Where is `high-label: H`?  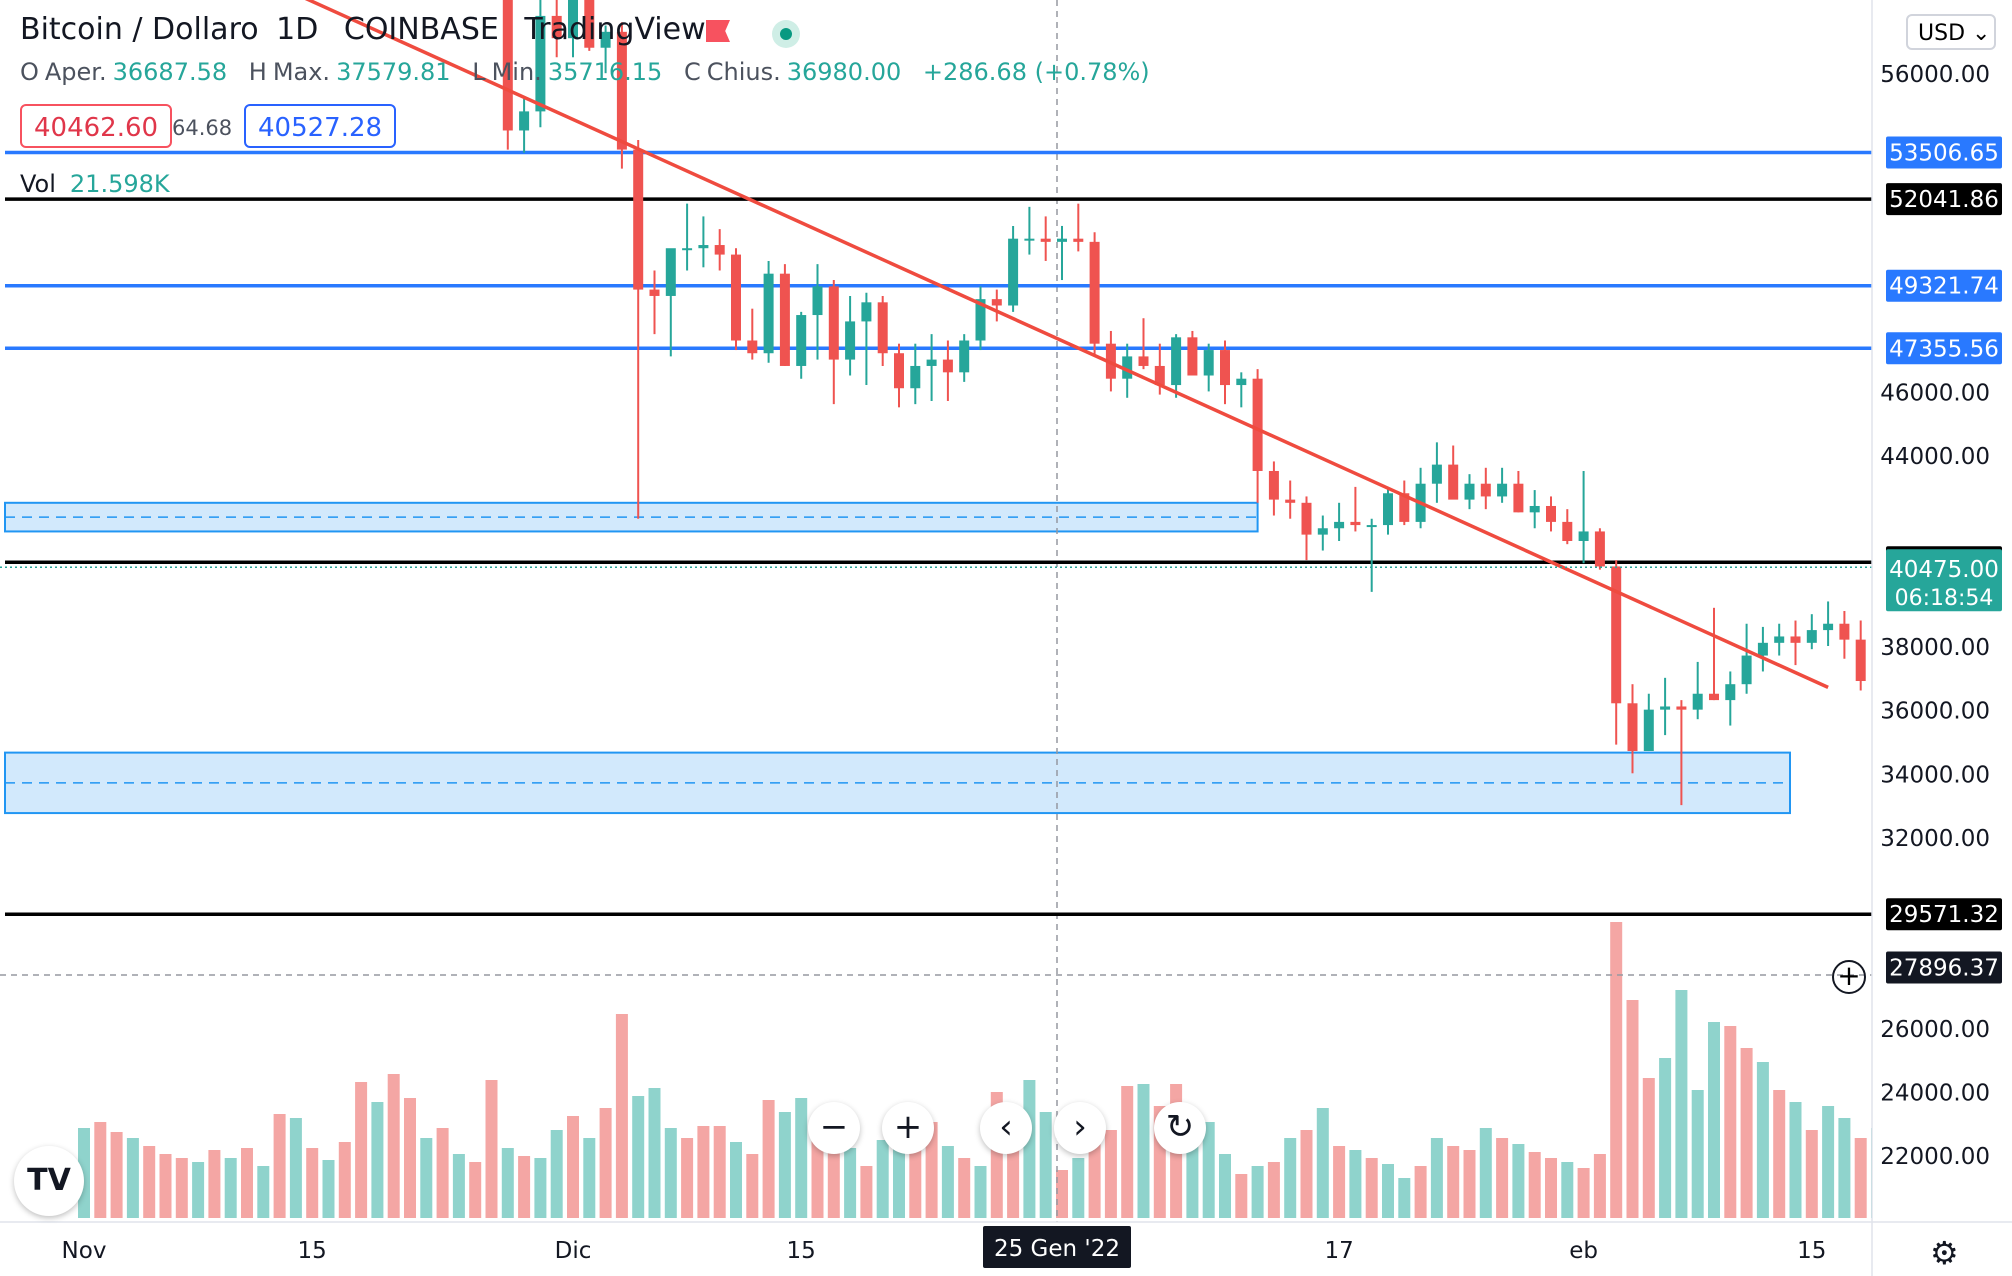
high-label: H is located at coordinates (257, 72).